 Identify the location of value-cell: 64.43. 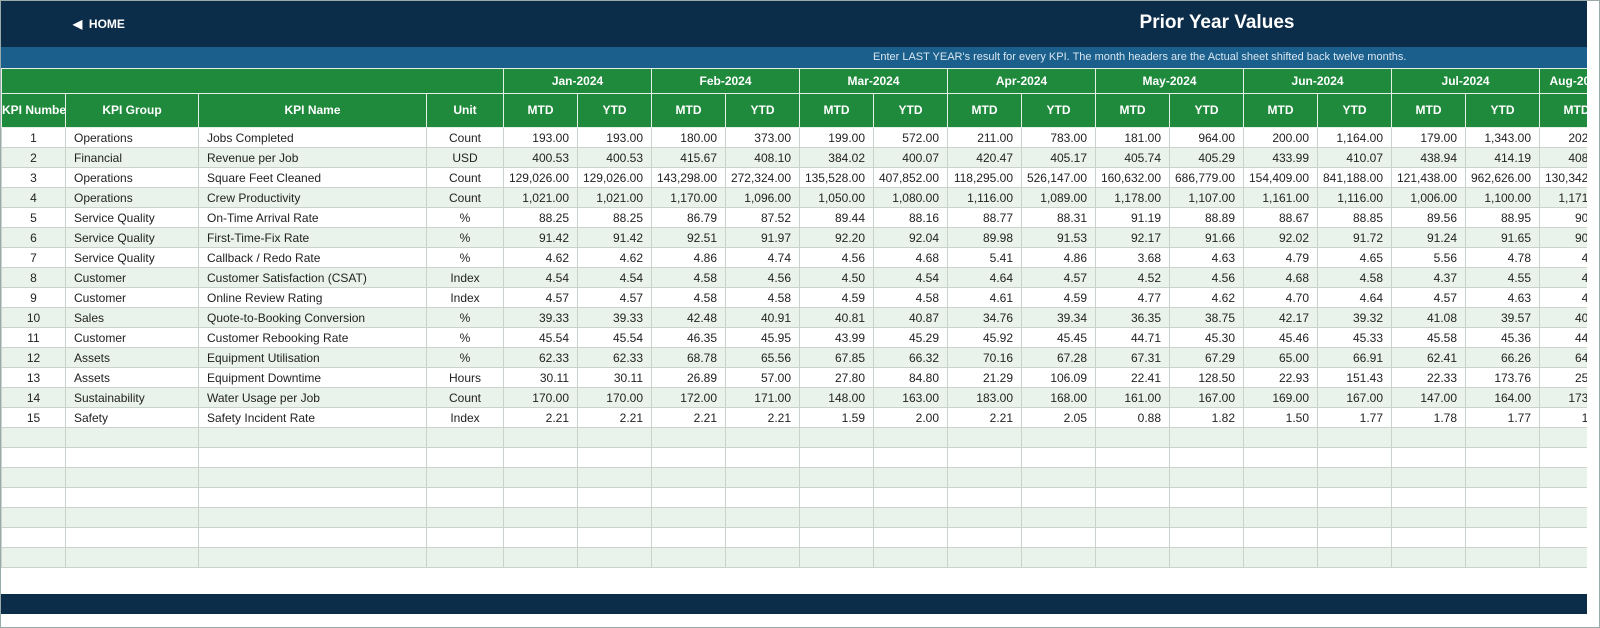
(1563, 357).